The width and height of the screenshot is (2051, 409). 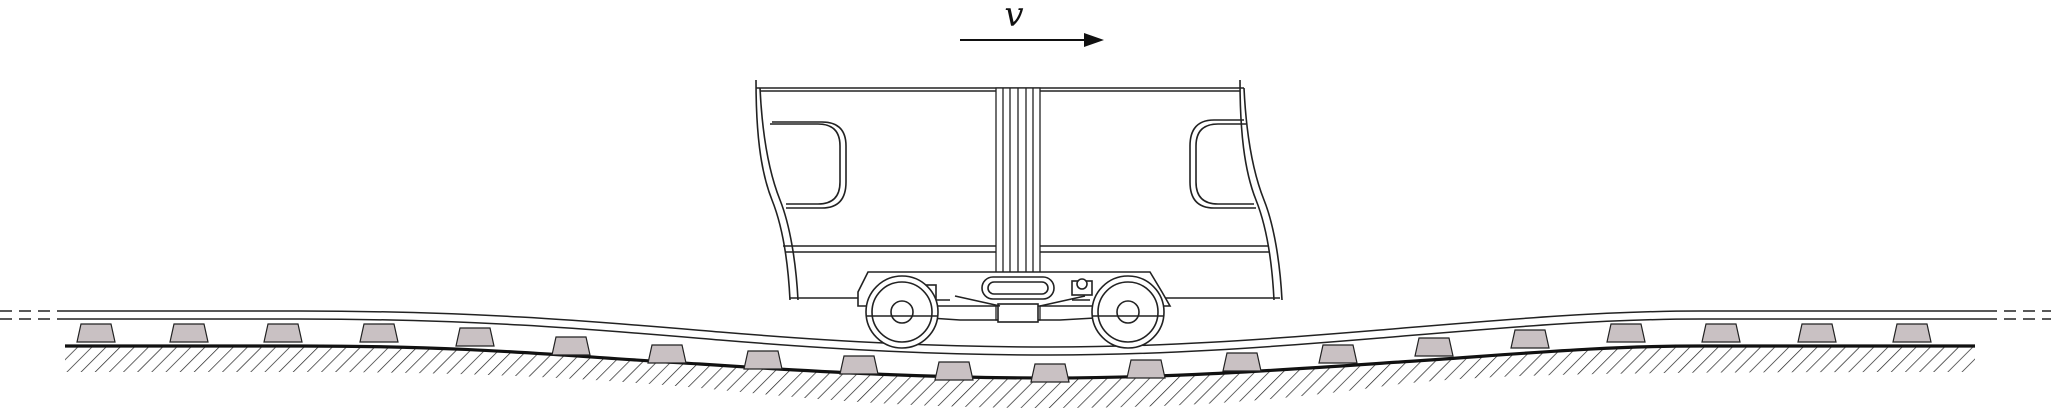 I want to click on velocity-label: v, so click(x=1013, y=17).